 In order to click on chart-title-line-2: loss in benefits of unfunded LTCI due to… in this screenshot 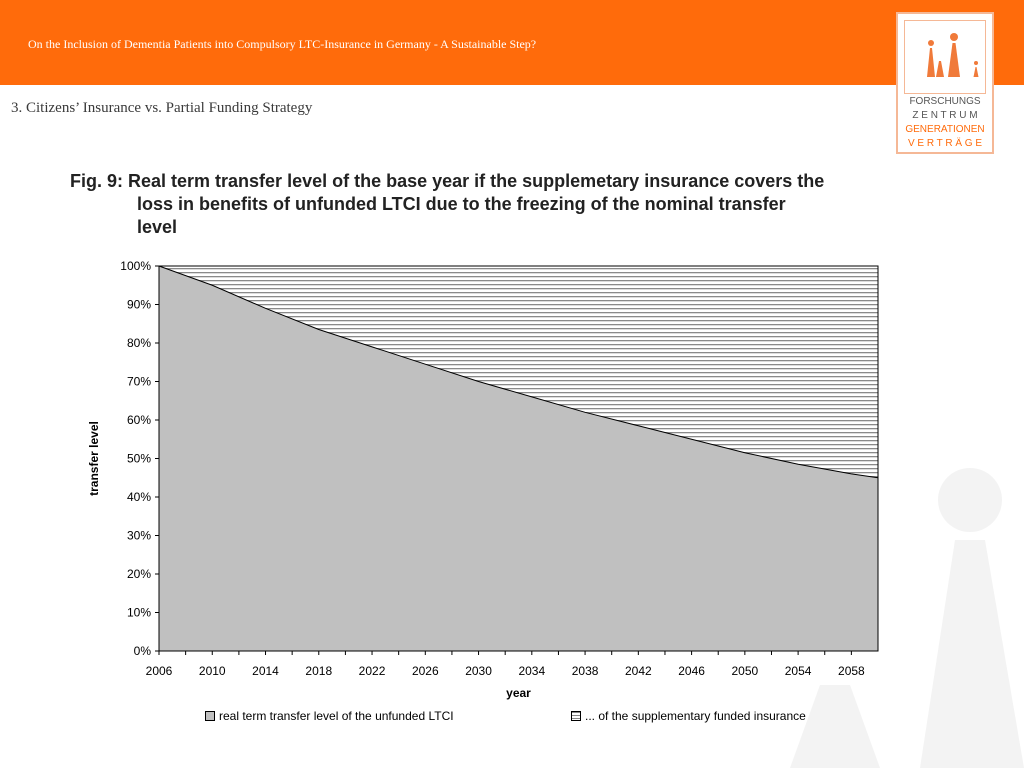, I will do `click(461, 204)`.